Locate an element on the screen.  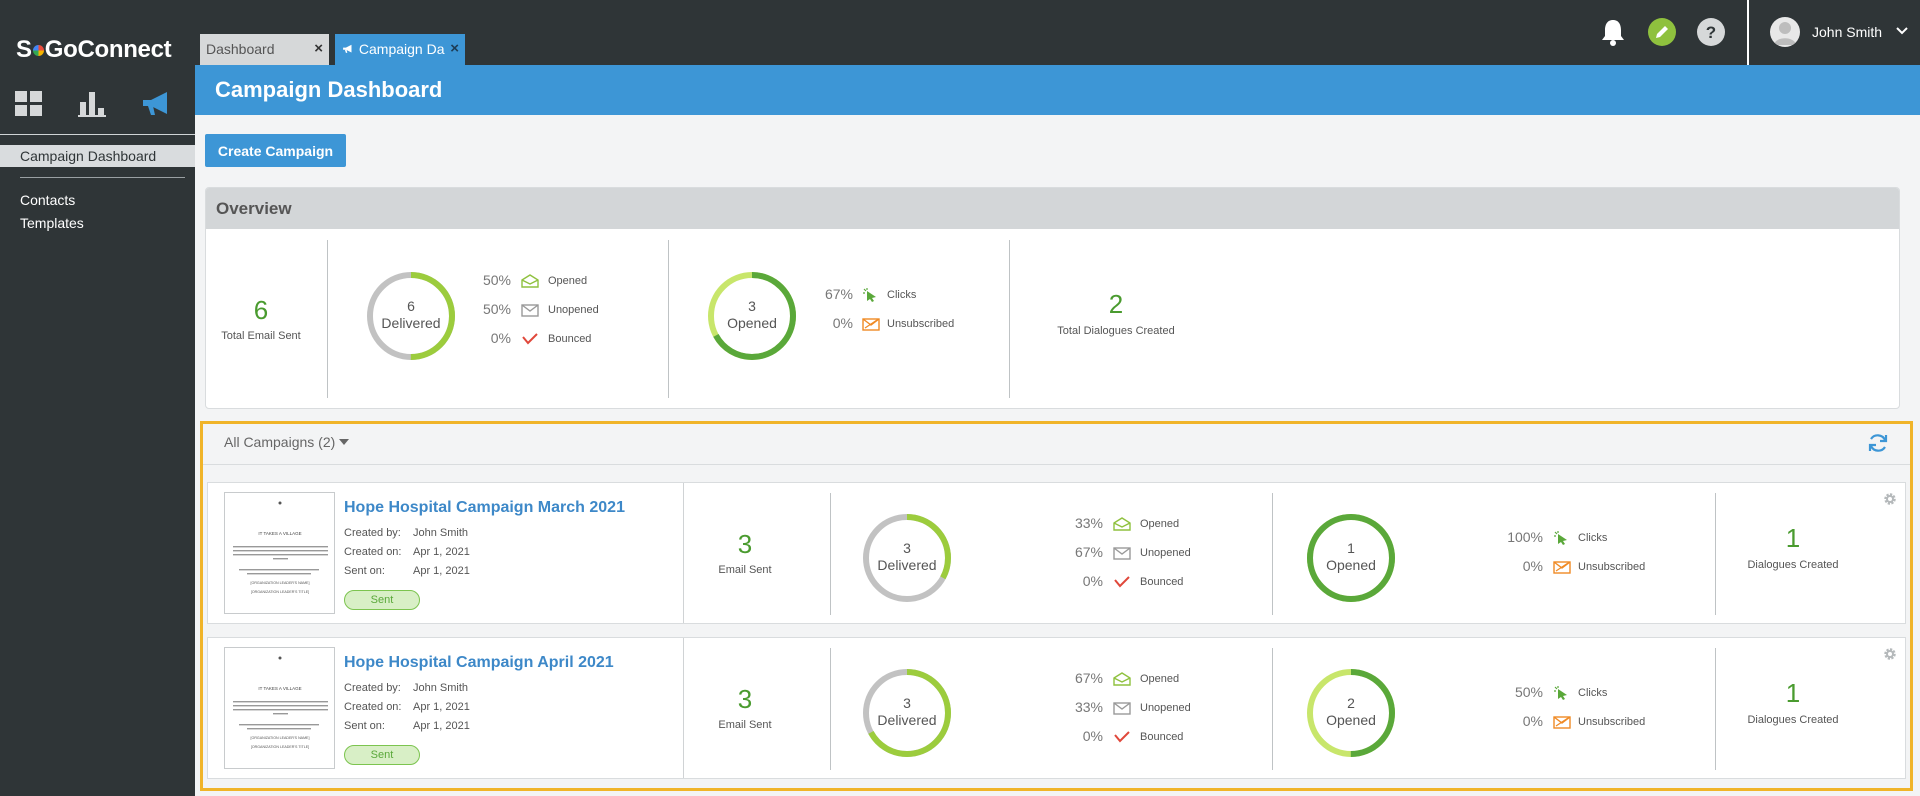
dashboard-grid-icon is located at coordinates (30, 104).